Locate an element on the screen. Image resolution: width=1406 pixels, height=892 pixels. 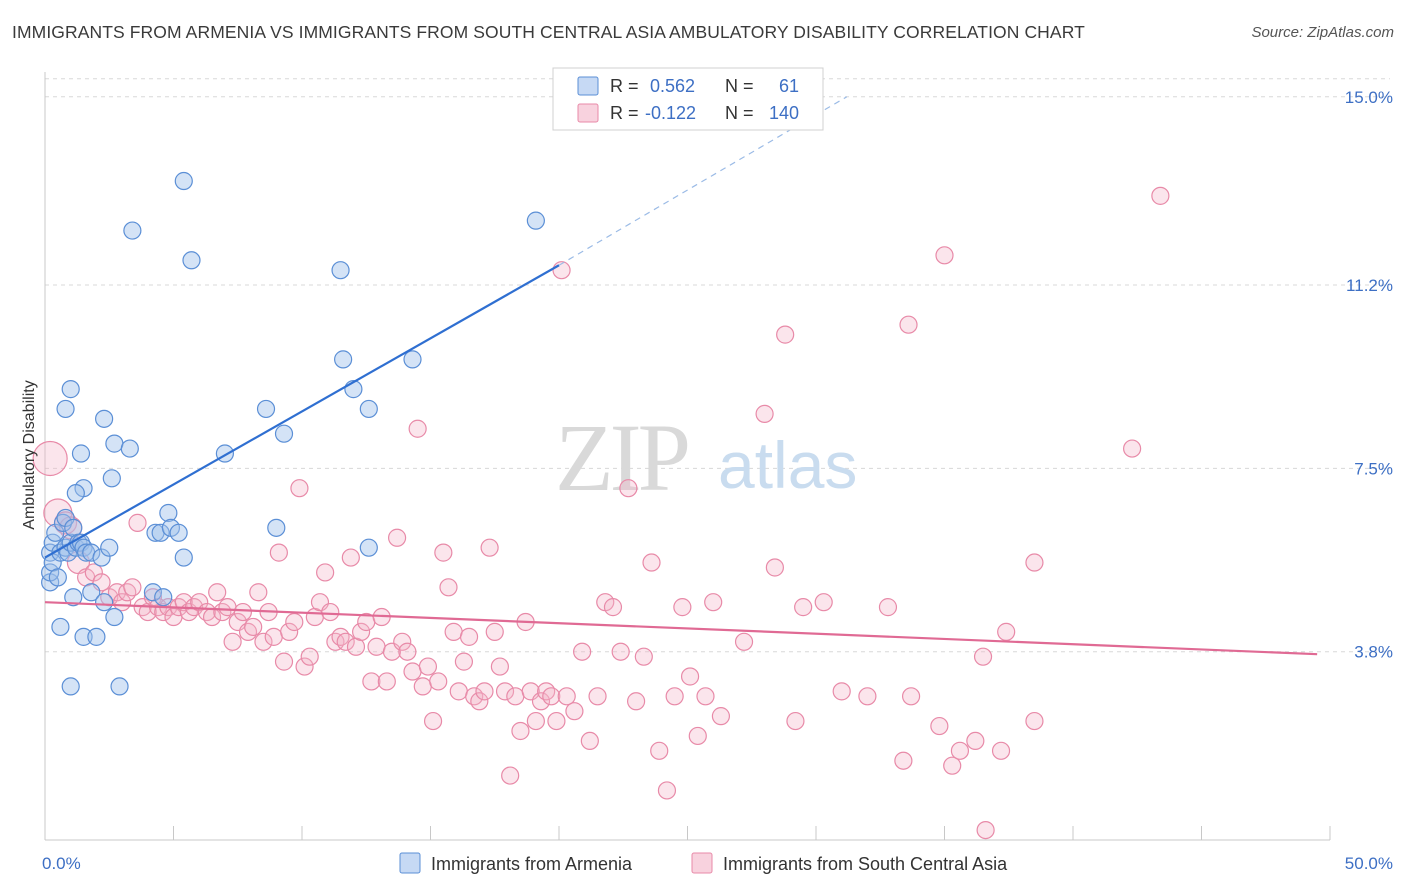
trend-line-south-central-asia is located at coordinates (681, 628).